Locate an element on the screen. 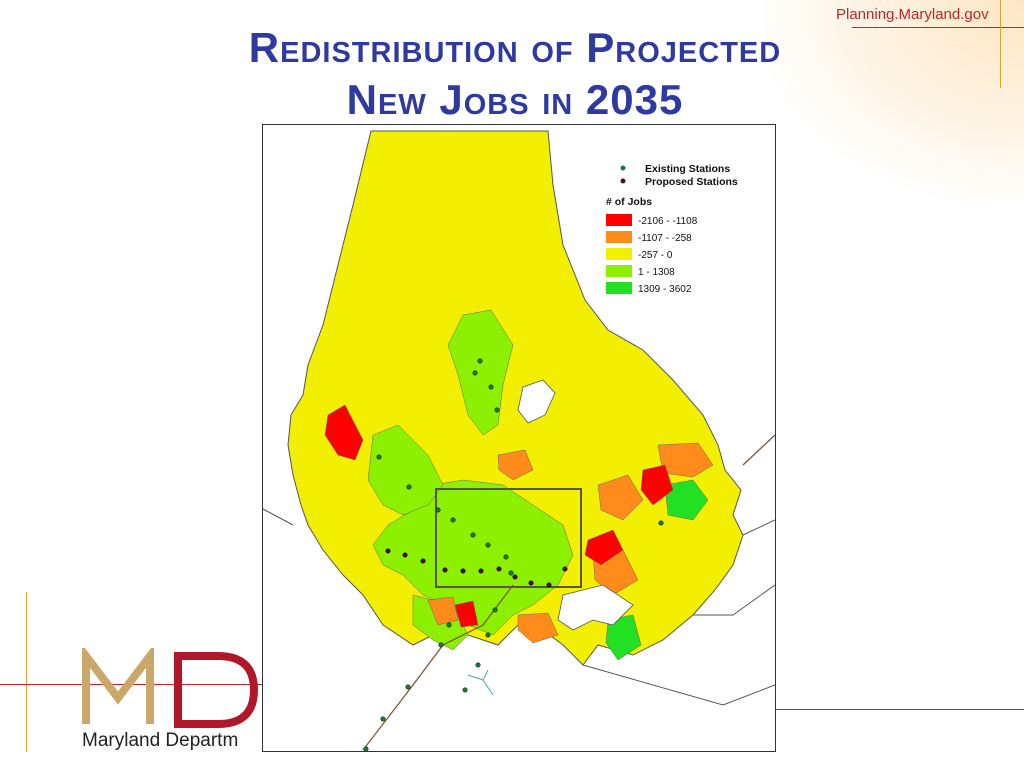 This screenshot has width=1024, height=768. logo-letter-d is located at coordinates (216, 690).